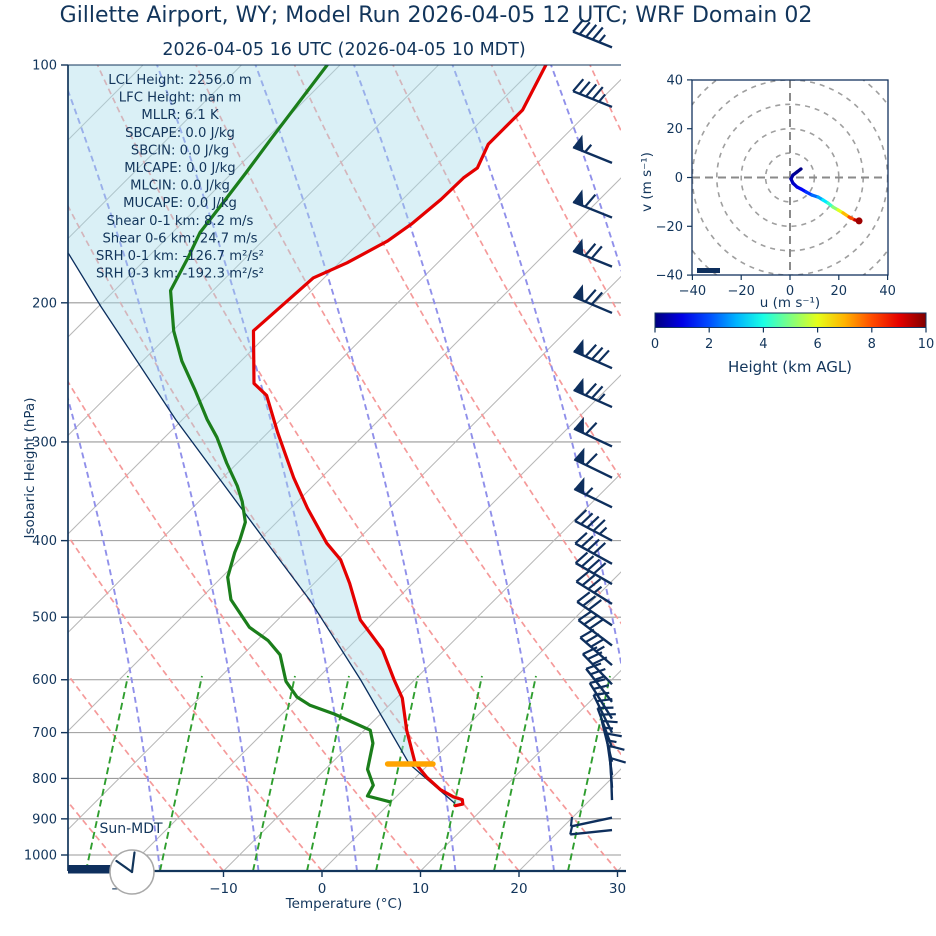 The height and width of the screenshot is (936, 936). I want to click on stats-line: MUCAPE: 0.0 J/kg, so click(180, 203).